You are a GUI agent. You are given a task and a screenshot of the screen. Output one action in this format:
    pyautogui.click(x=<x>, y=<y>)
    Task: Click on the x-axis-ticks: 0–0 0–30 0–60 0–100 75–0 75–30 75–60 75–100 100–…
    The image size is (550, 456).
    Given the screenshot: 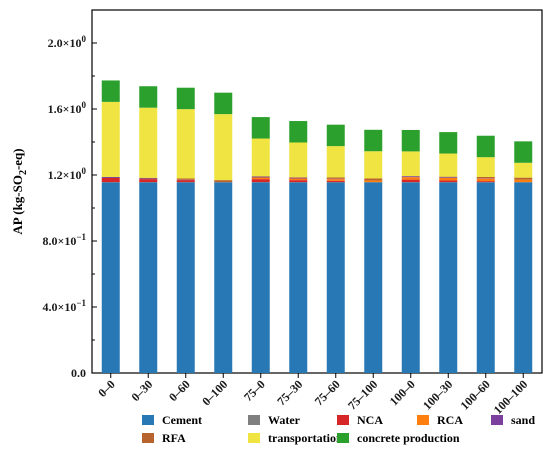 What is the action you would take?
    pyautogui.click(x=312, y=395)
    